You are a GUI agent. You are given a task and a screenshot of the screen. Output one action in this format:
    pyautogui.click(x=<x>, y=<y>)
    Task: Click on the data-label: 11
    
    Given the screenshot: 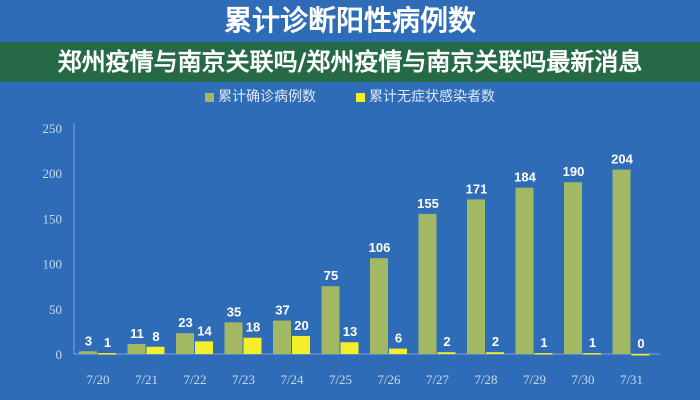 What is the action you would take?
    pyautogui.click(x=137, y=333)
    